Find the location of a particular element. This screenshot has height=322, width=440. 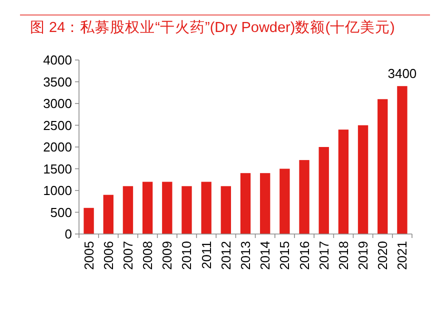

x-tick-label: 2009 is located at coordinates (167, 255).